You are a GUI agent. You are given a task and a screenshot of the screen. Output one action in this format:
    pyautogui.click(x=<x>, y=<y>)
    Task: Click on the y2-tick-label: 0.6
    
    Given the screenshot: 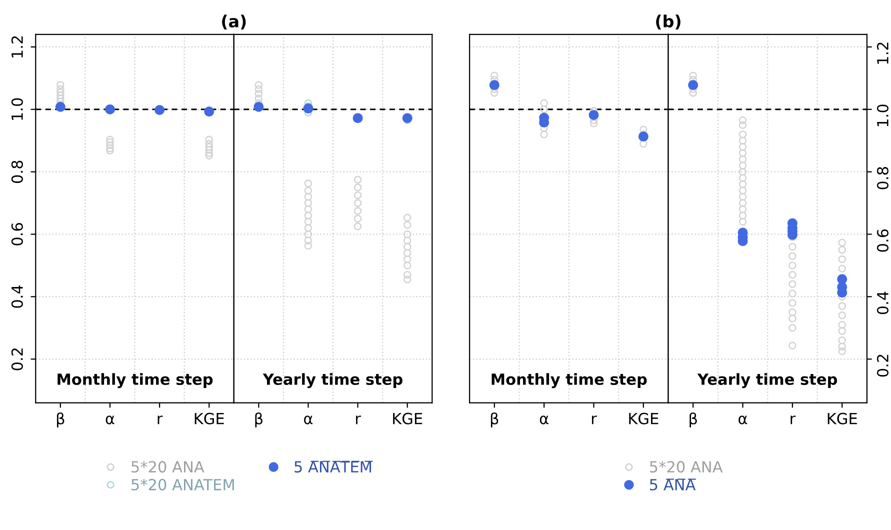 What is the action you would take?
    pyautogui.click(x=882, y=240)
    